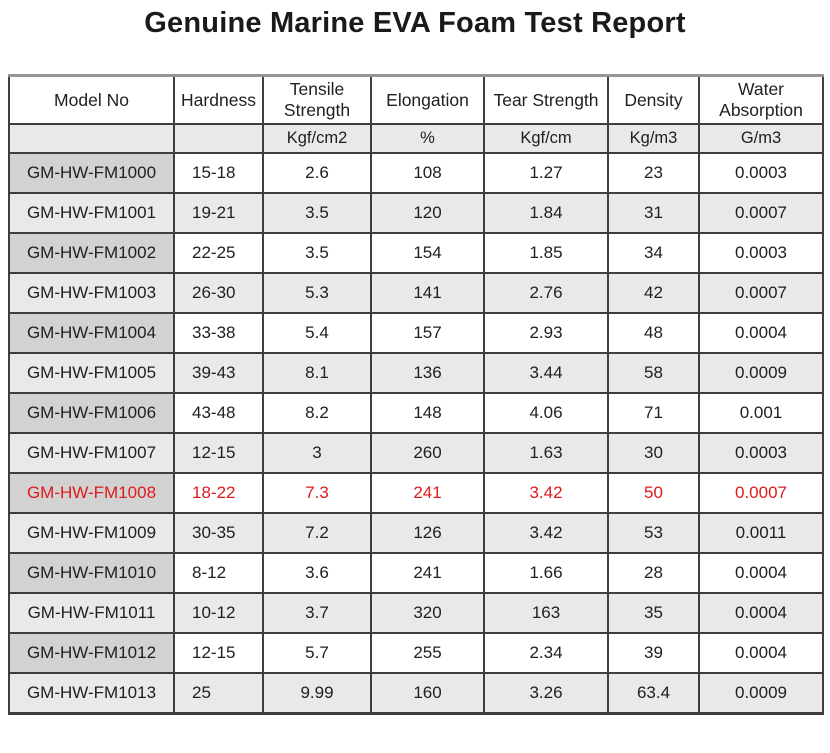 This screenshot has height=753, width=830. What do you see at coordinates (218, 613) in the screenshot?
I see `cell-hardness: 10-12` at bounding box center [218, 613].